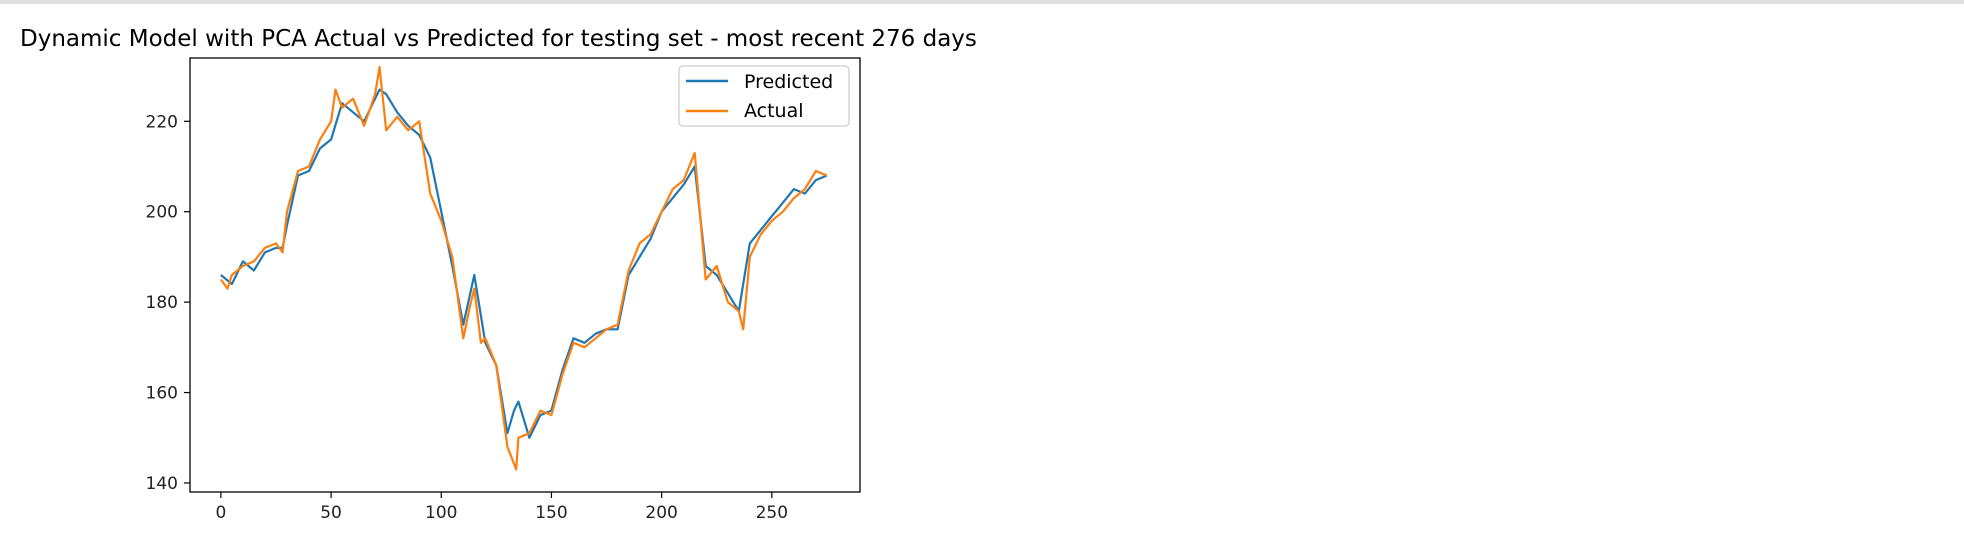 Image resolution: width=1964 pixels, height=560 pixels. Describe the element at coordinates (764, 96) in the screenshot. I see `legend: Predicted Actual` at that location.